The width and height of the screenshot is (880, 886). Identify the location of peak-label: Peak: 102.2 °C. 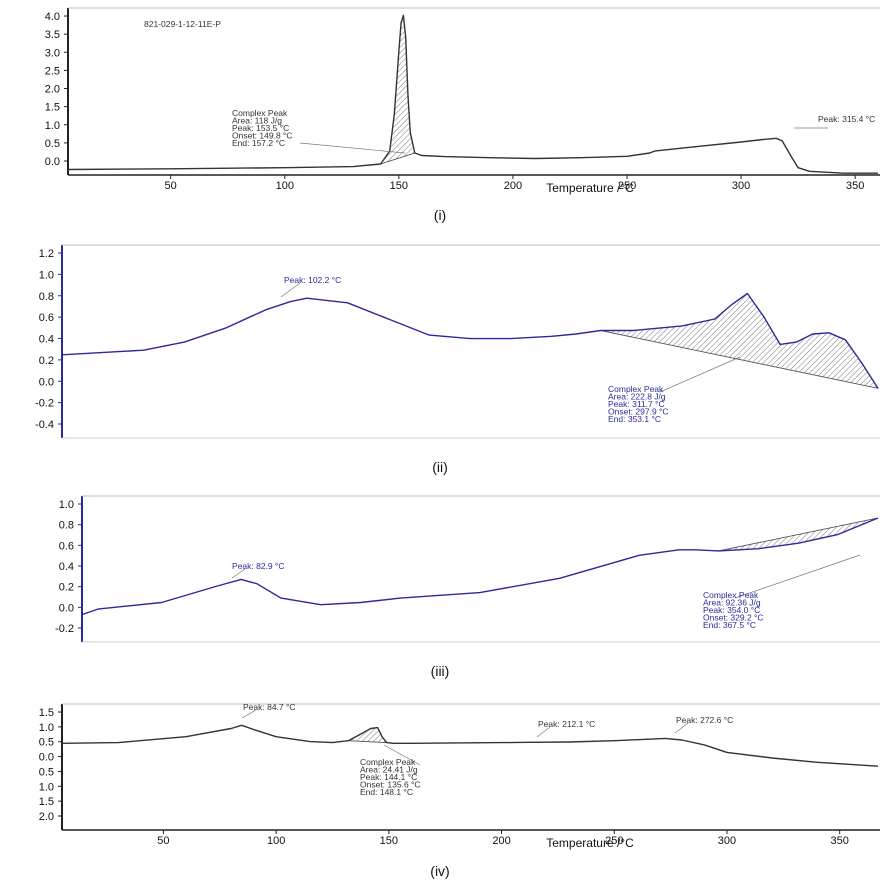
(312, 280).